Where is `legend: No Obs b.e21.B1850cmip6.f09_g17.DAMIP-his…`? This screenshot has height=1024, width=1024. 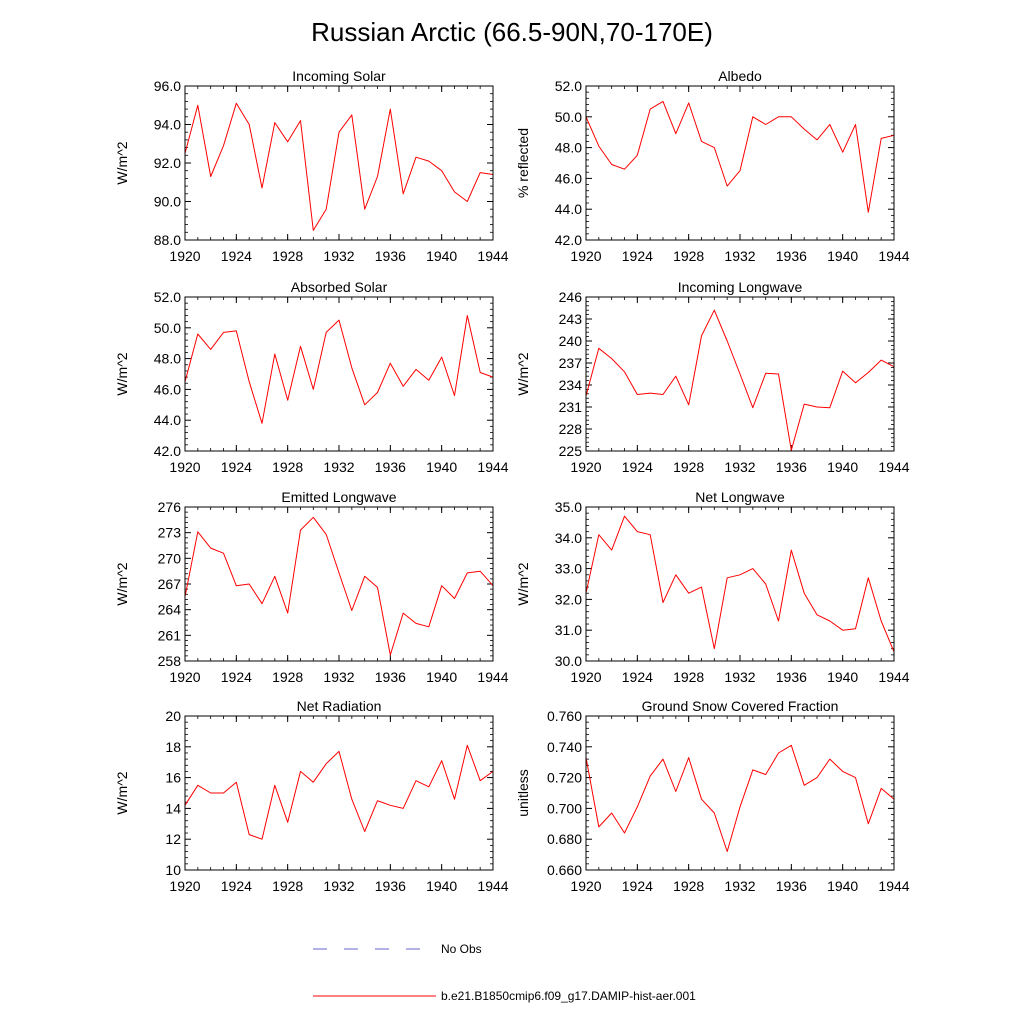 legend: No Obs b.e21.B1850cmip6.f09_g17.DAMIP-his… is located at coordinates (504, 972).